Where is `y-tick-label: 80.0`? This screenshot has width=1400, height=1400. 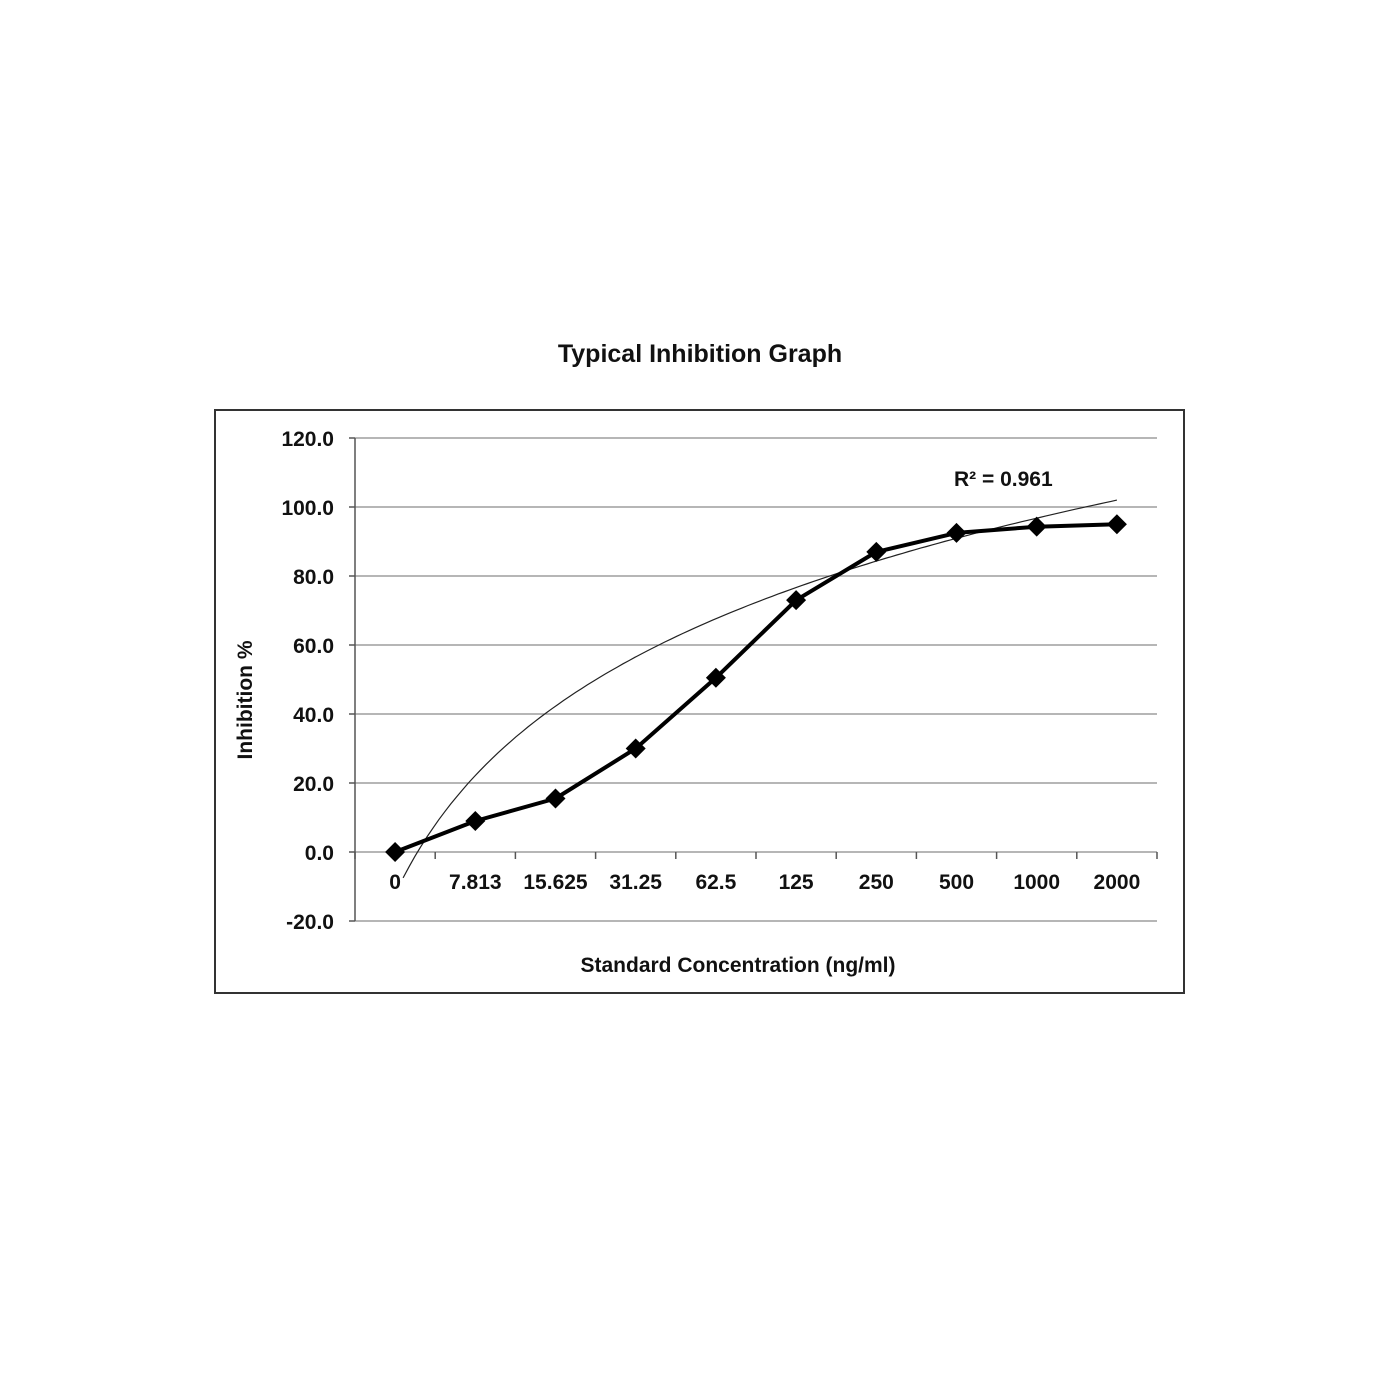
y-tick-label: 80.0 is located at coordinates (313, 577).